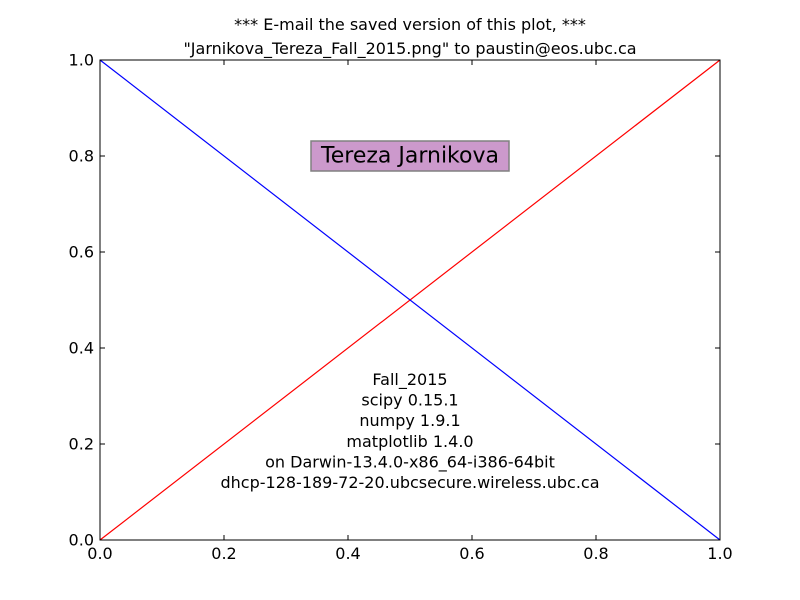  Describe the element at coordinates (409, 420) in the screenshot. I see `info-line: numpy 1.9.1` at that location.